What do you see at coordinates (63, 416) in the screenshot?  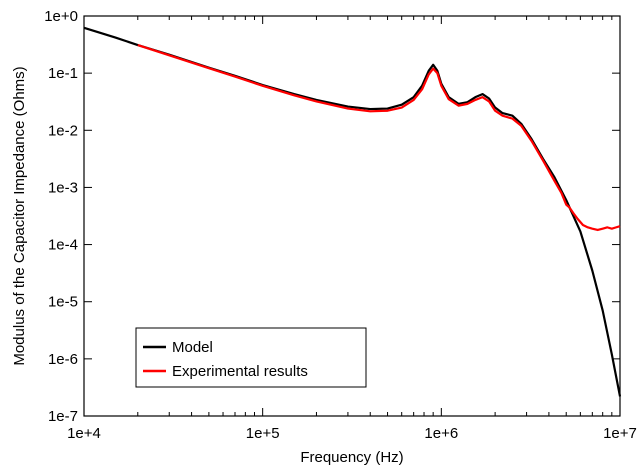 I see `y-tick-label: 1e-7` at bounding box center [63, 416].